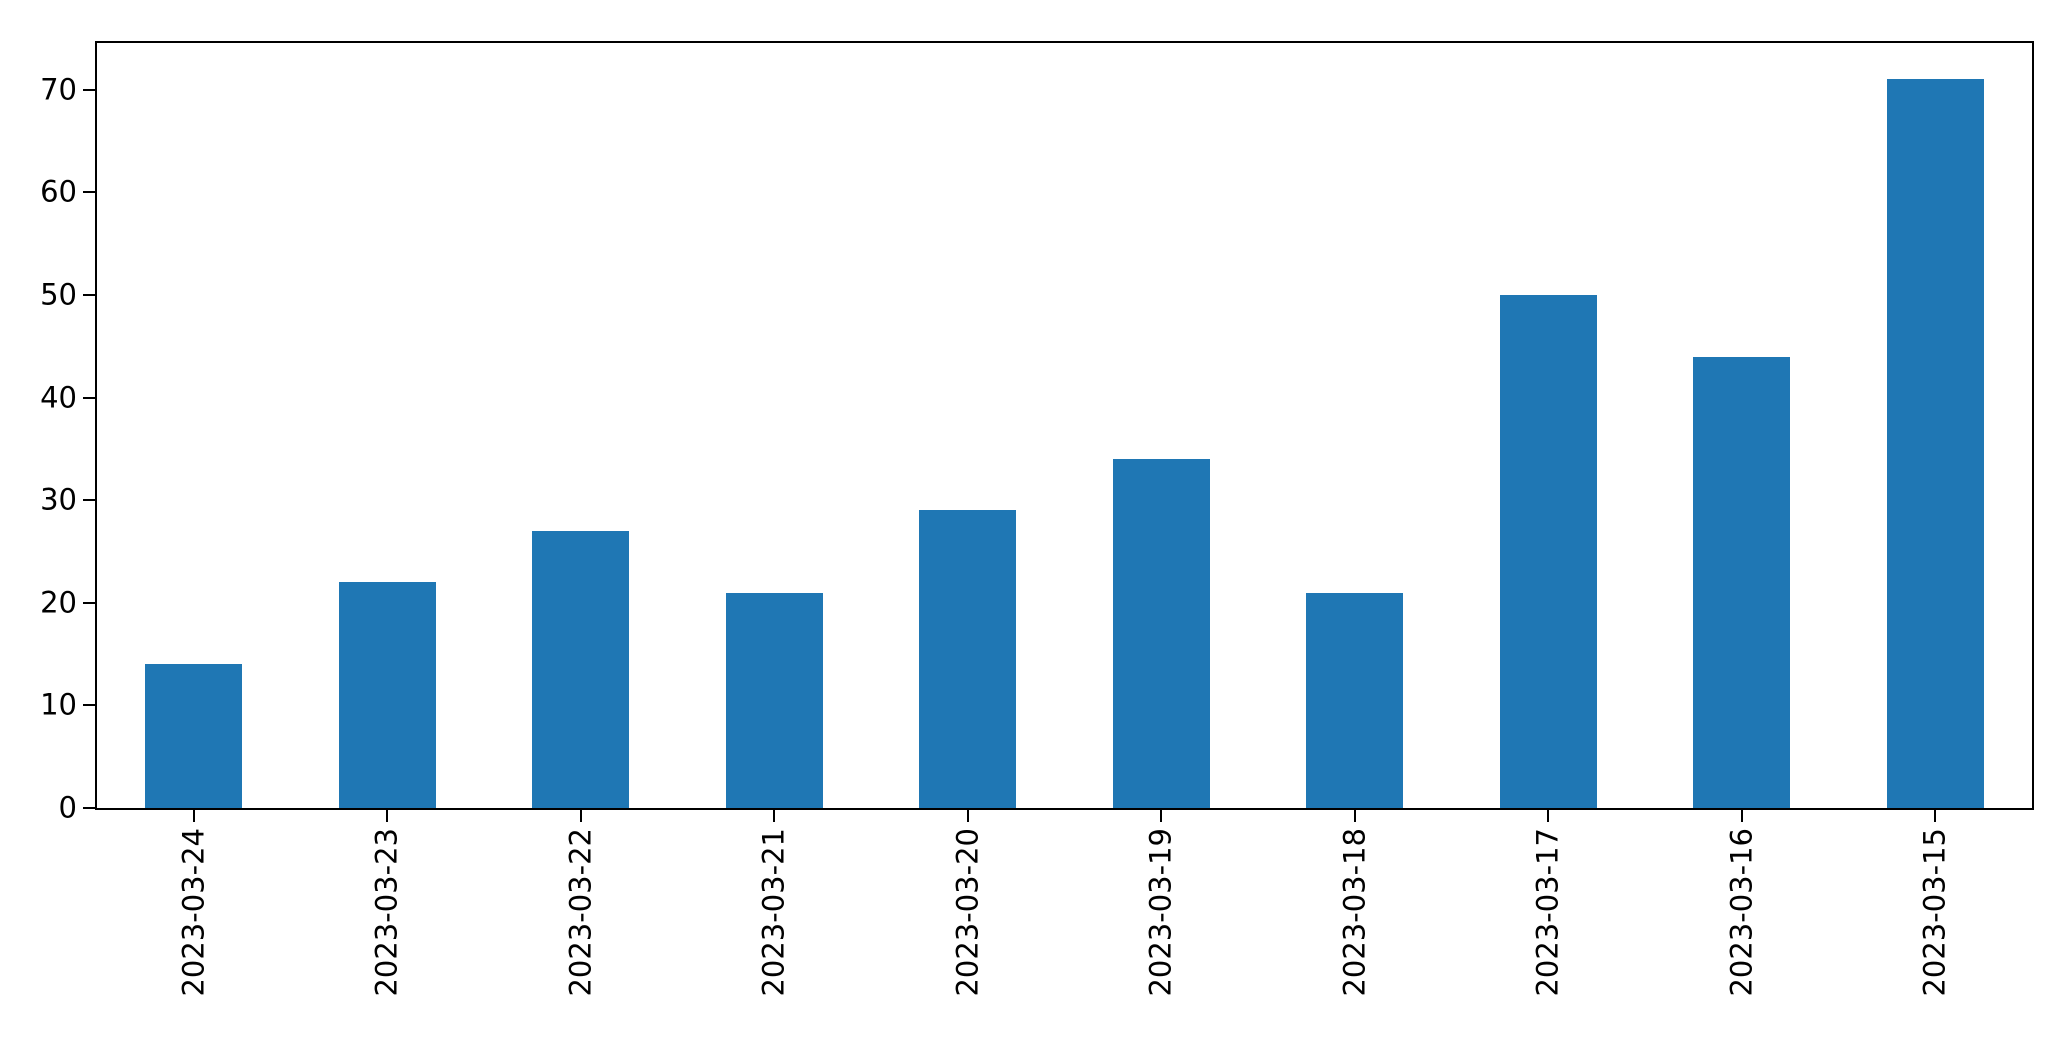  Describe the element at coordinates (58, 191) in the screenshot. I see `y-tick-label-60: 60` at that location.